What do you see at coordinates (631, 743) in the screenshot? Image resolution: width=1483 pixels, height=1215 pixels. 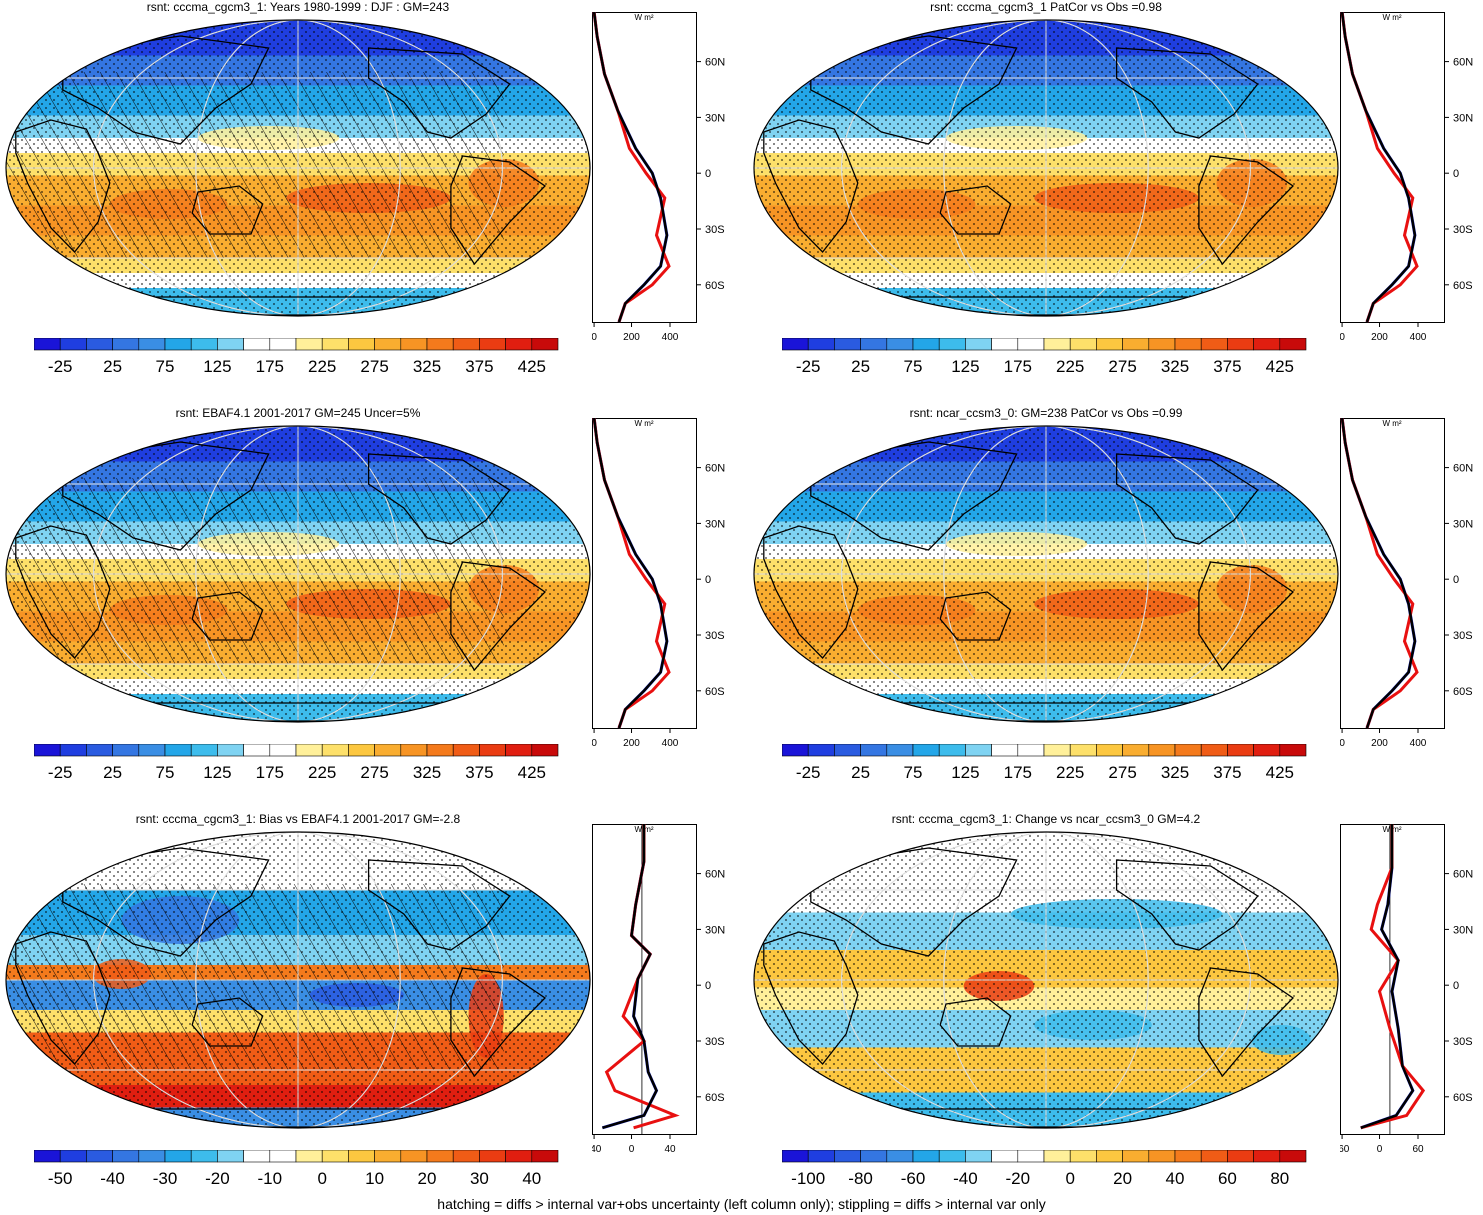 I see `profile-x-tick: 200` at bounding box center [631, 743].